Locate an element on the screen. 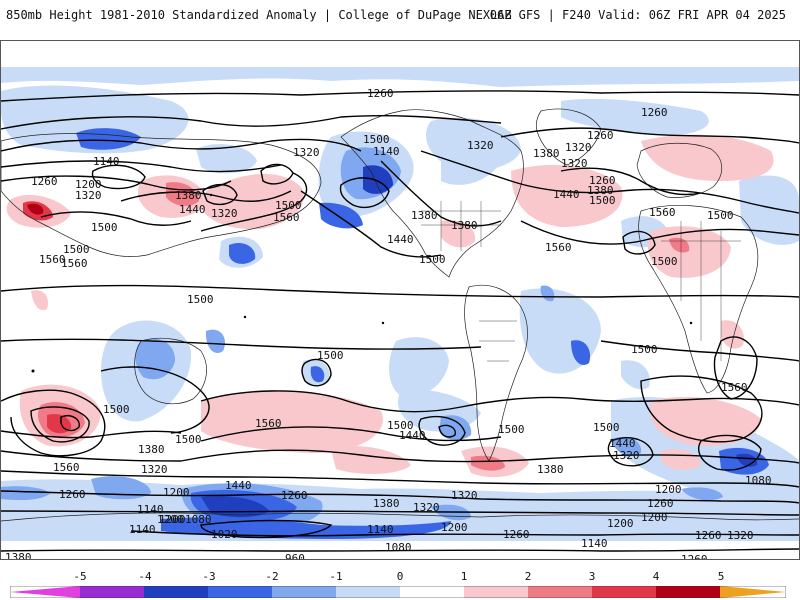  contour-label: 960 is located at coordinates (295, 555).